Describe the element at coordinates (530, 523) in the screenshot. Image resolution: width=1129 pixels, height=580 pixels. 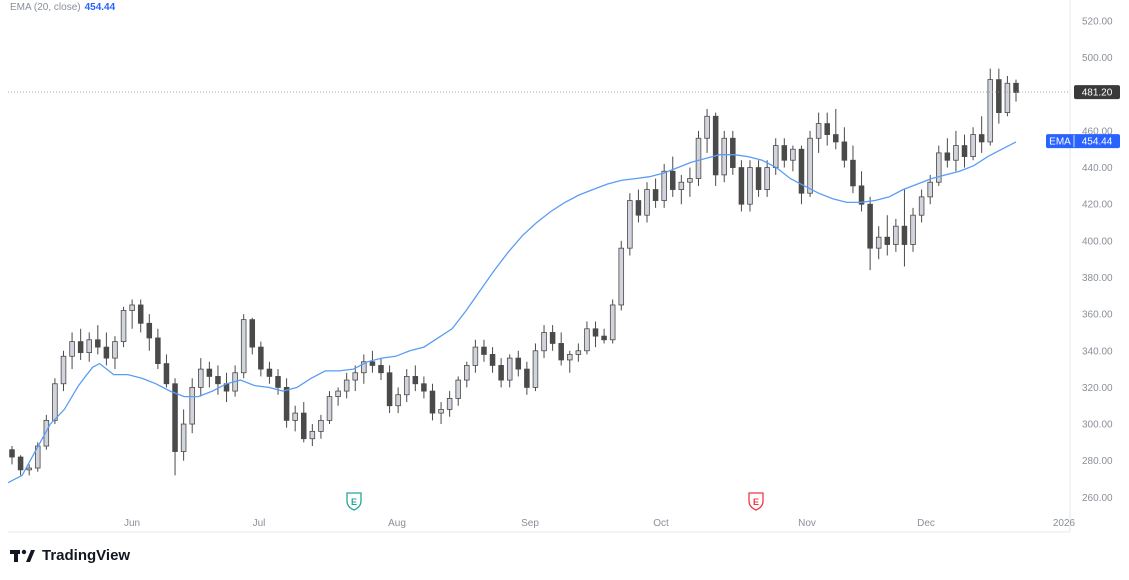
I see `x-tick-label: Sep` at that location.